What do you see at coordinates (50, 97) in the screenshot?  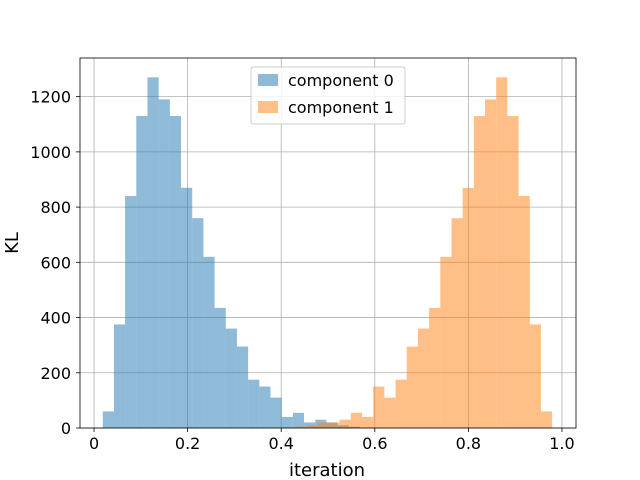 I see `y-tick-label: 1200` at bounding box center [50, 97].